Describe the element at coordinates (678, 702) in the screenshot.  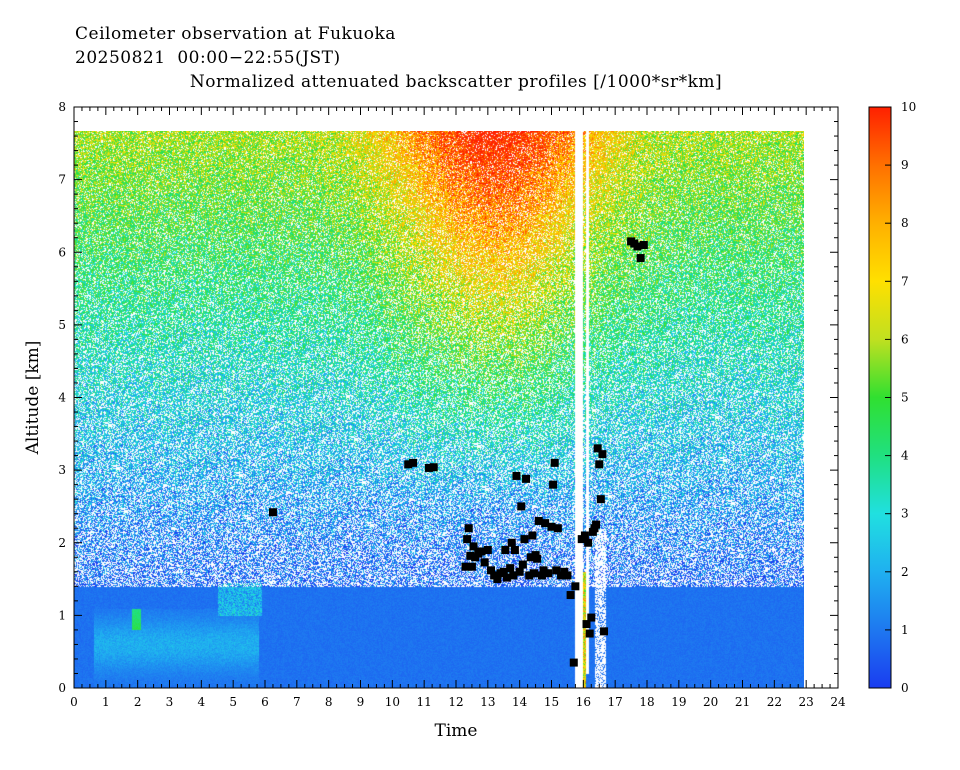
I see `x-tick-label: 19` at that location.